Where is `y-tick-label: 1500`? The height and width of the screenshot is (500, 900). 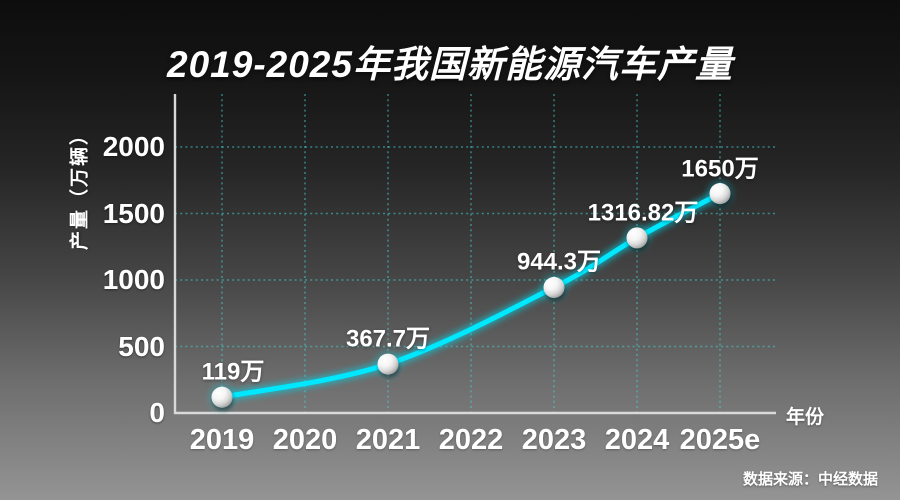 y-tick-label: 1500 is located at coordinates (133, 213).